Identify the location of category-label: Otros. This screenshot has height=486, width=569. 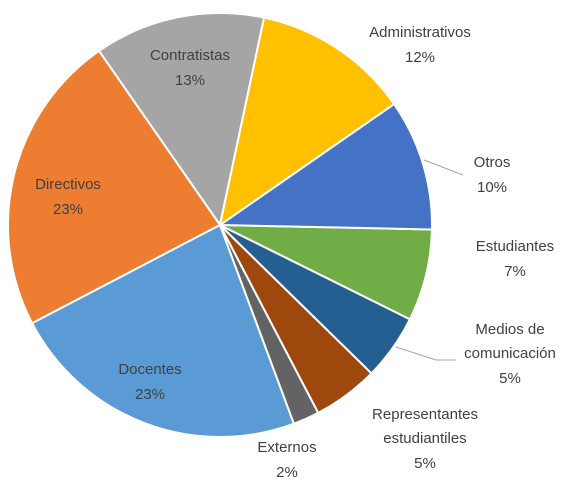
(492, 162).